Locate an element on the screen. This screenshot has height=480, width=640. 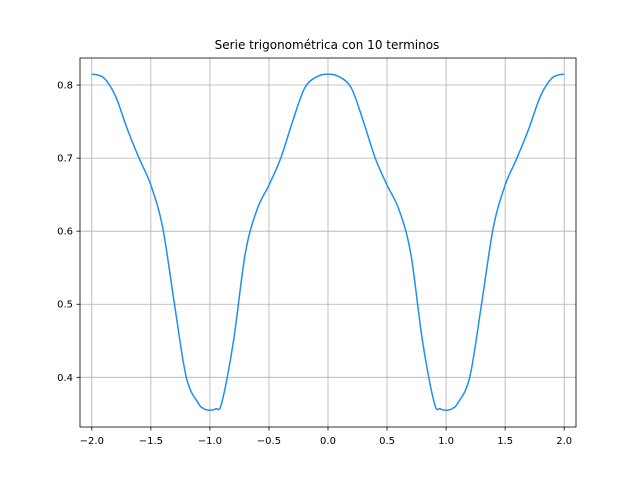
x-tick-label: 0.0 is located at coordinates (328, 441).